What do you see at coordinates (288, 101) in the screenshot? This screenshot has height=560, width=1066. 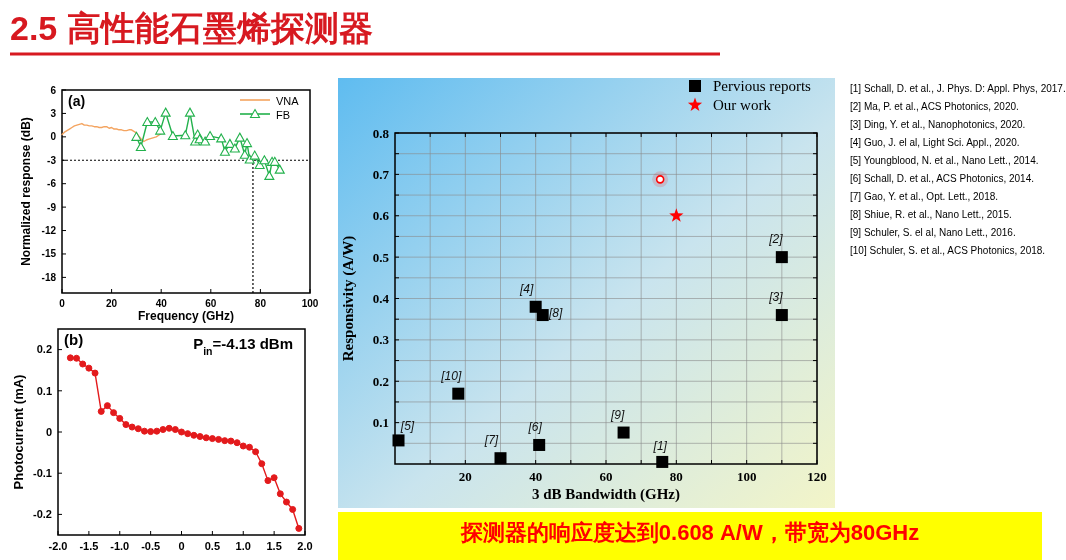 I see `legend-label: VNA` at bounding box center [288, 101].